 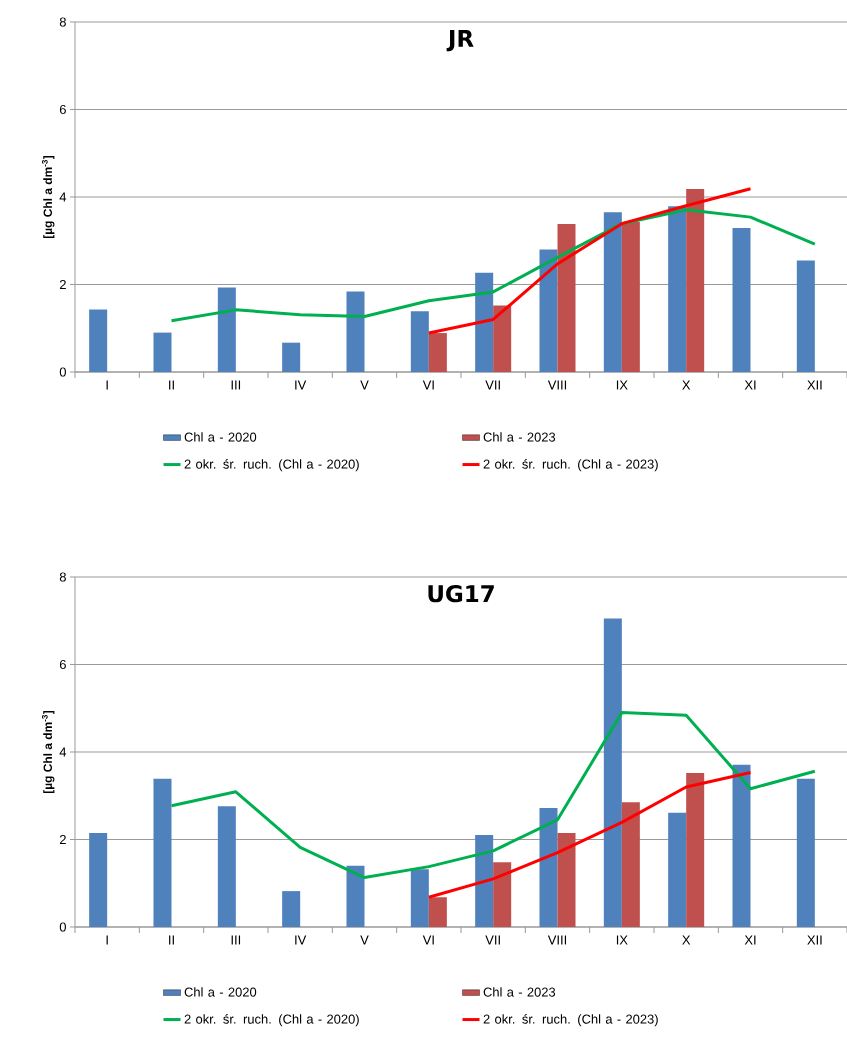 What do you see at coordinates (461, 594) in the screenshot?
I see `chart-title: UG17` at bounding box center [461, 594].